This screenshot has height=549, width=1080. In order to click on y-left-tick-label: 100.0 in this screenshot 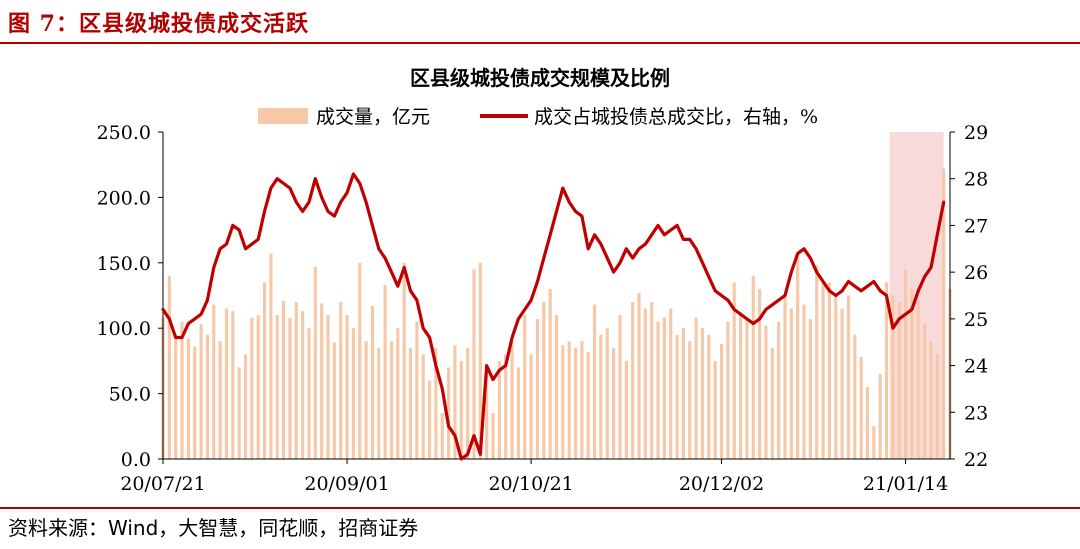, I will do `click(124, 329)`.